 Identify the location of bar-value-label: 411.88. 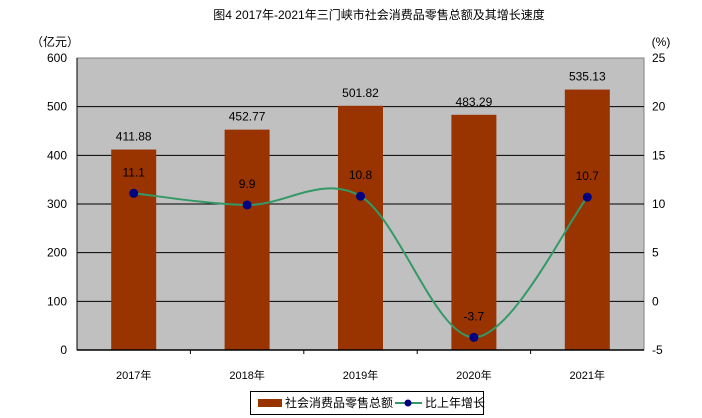
(134, 137).